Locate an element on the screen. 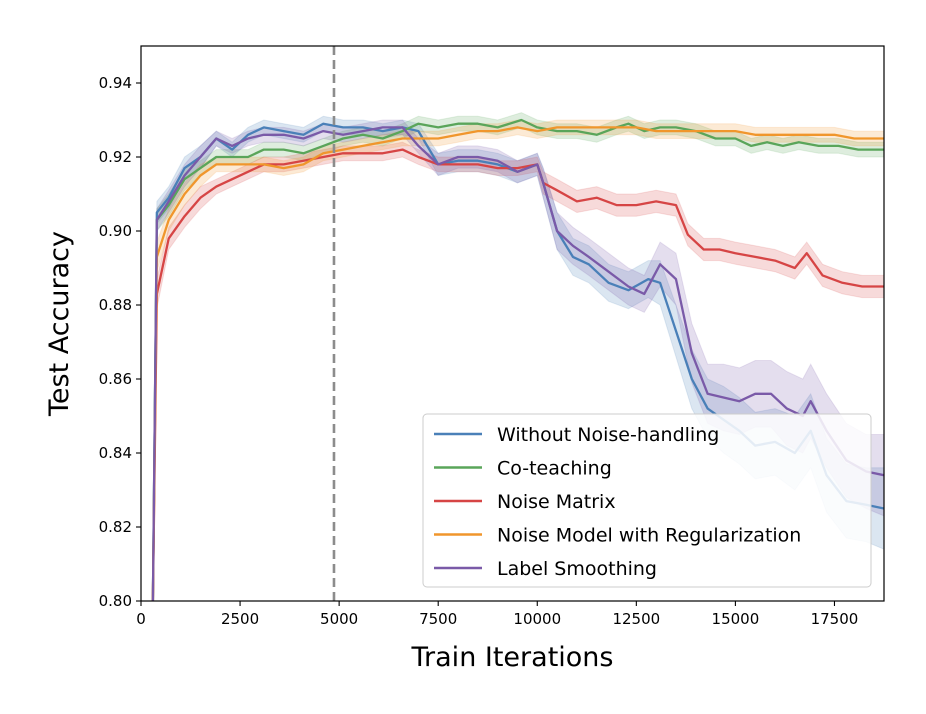 The image size is (926, 714). legend-item-noise-matrix: Noise Matrix is located at coordinates (525, 502).